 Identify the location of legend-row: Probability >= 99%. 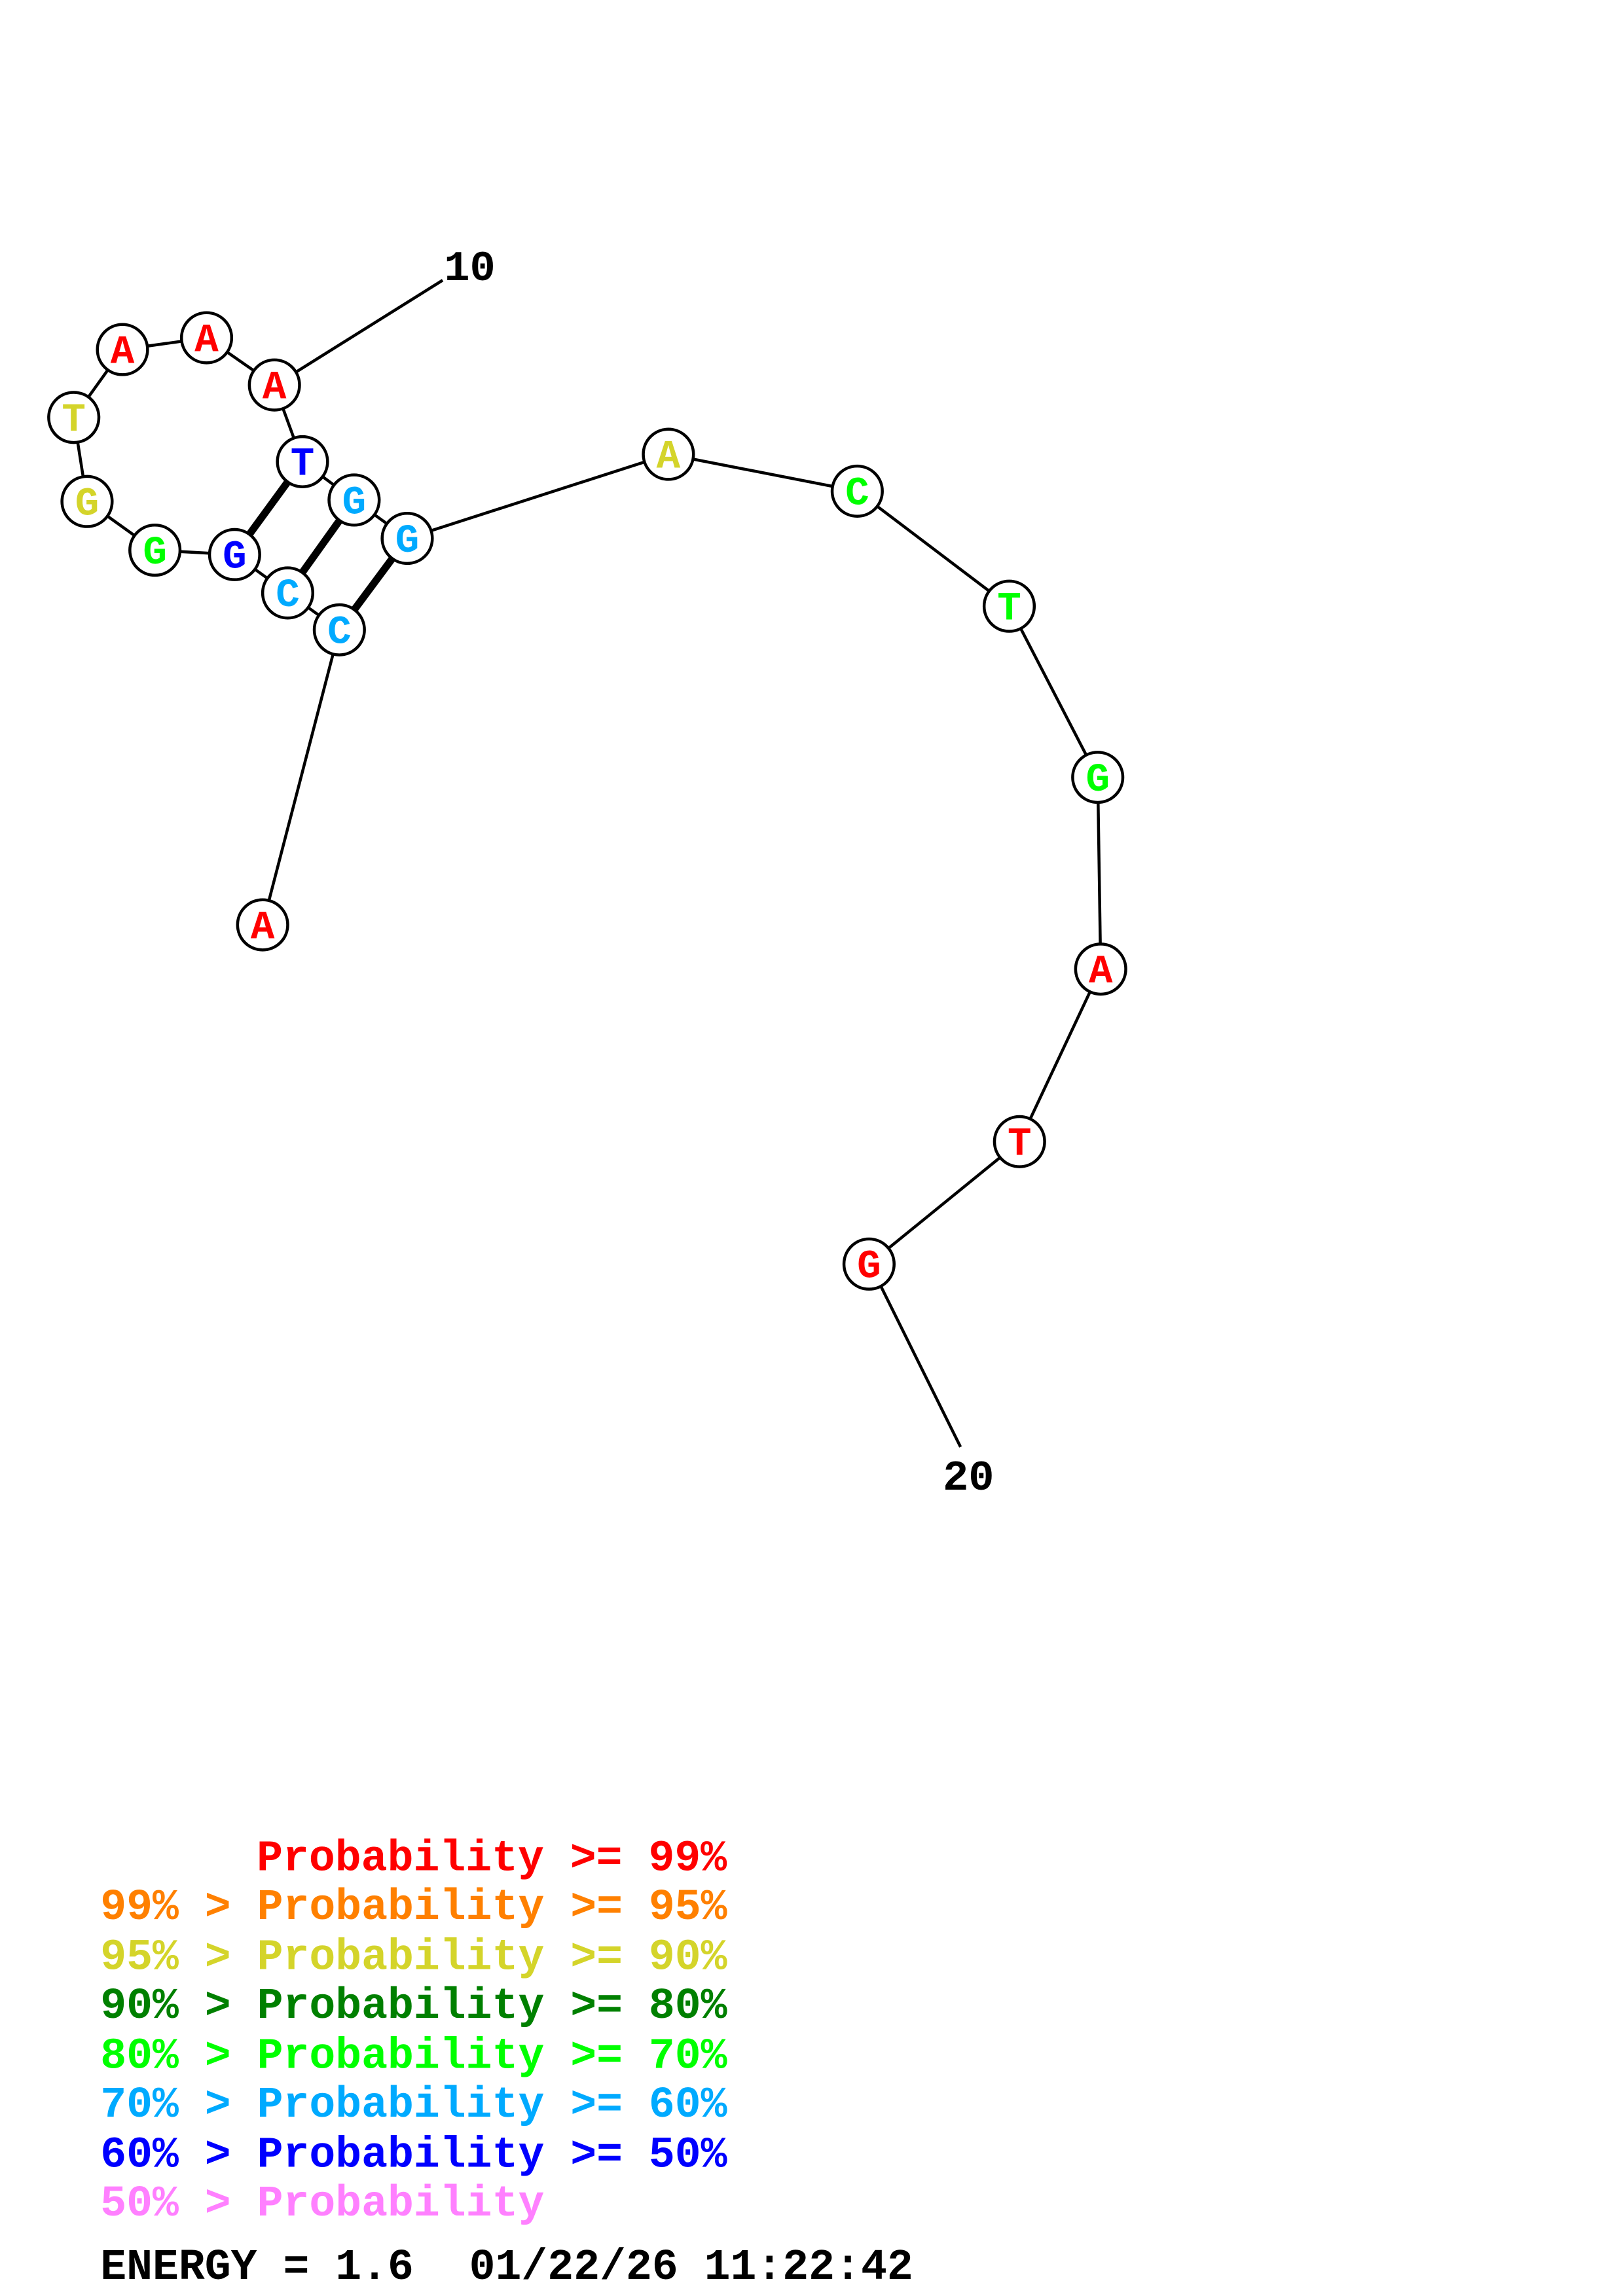
(492, 1859).